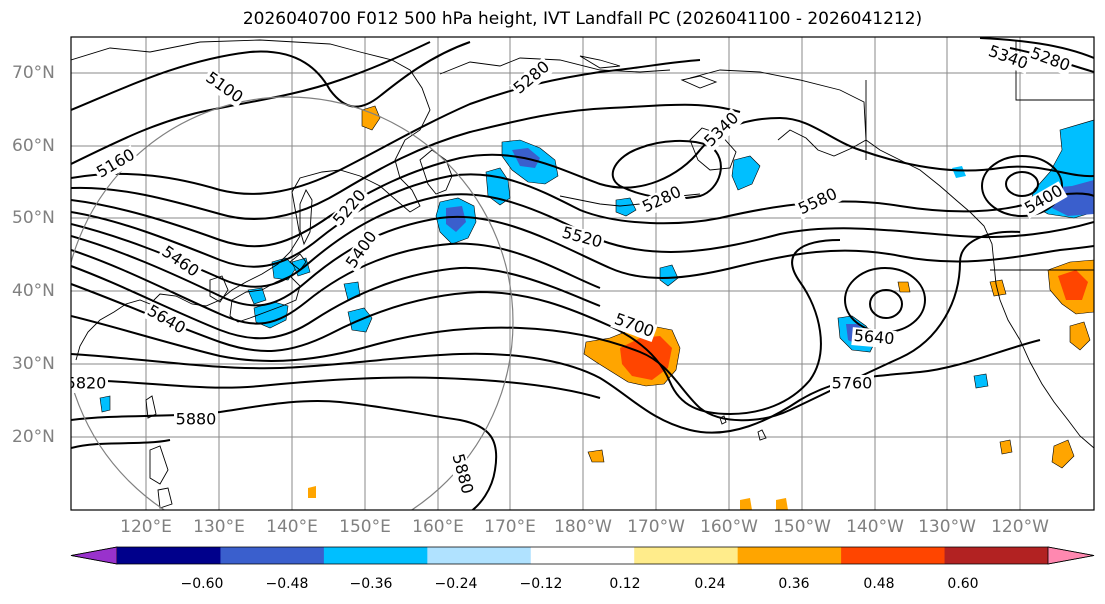  Describe the element at coordinates (510, 527) in the screenshot. I see `lon-label: 170°E` at that location.